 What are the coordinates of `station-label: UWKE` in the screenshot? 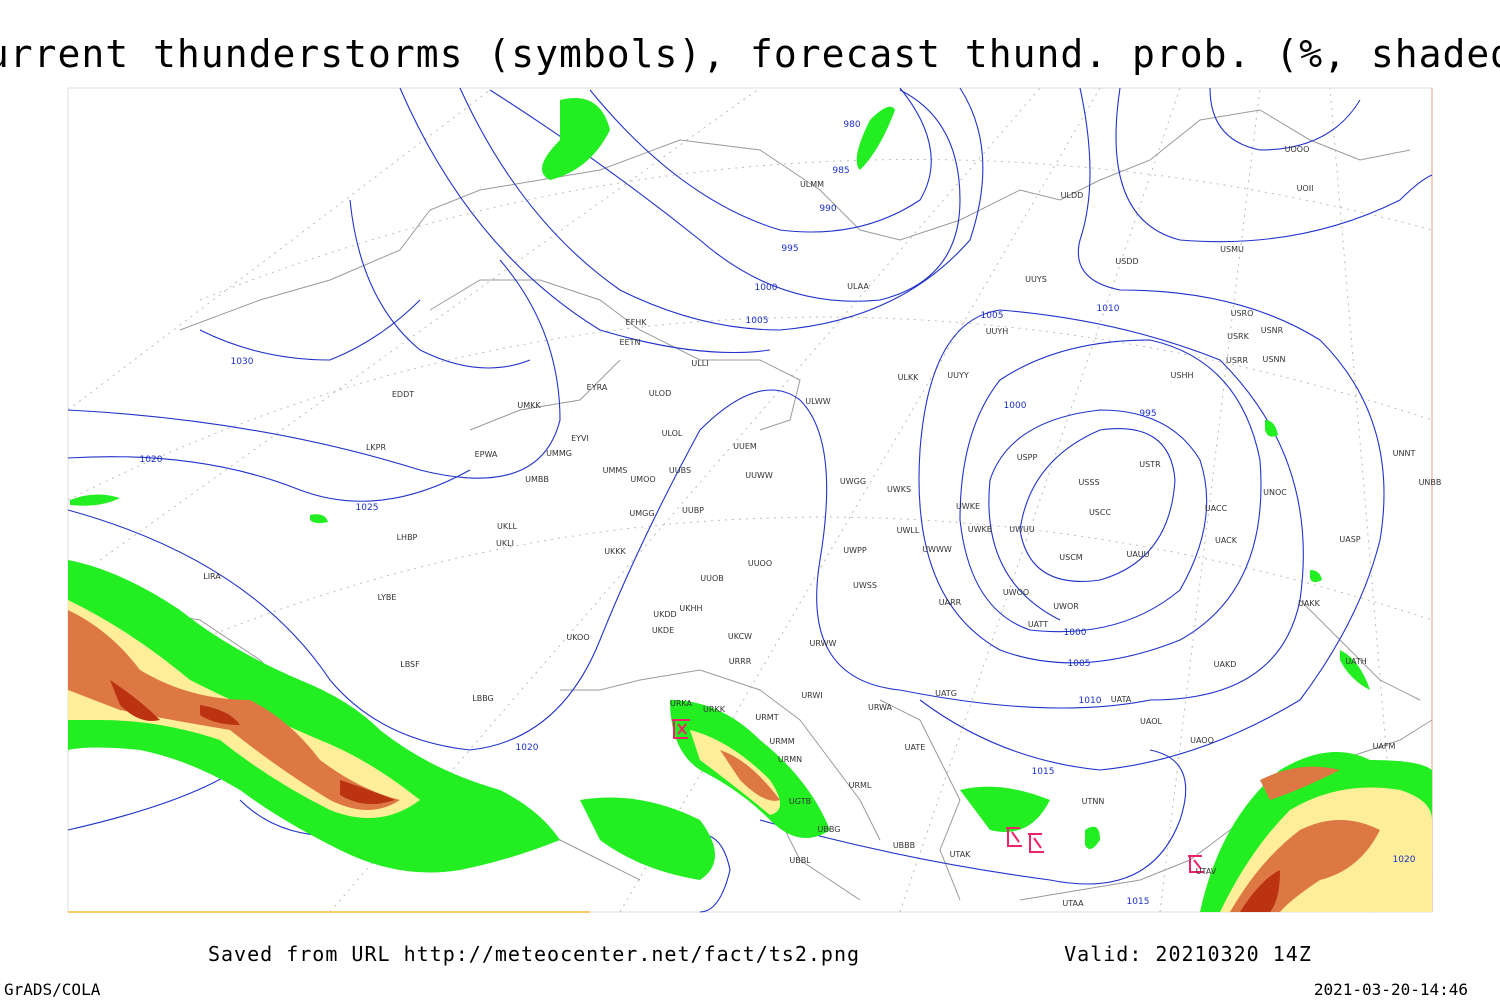 It's located at (968, 506).